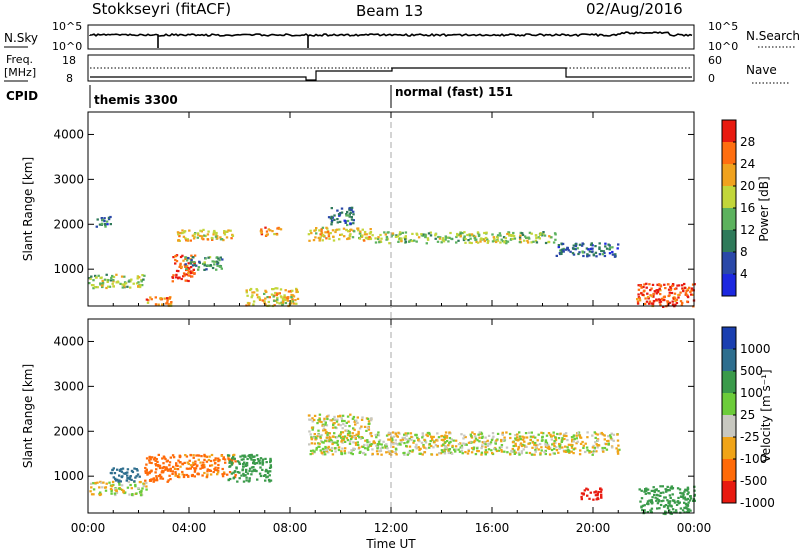  I want to click on colorbar-tick-label-3: 16, so click(747, 208).